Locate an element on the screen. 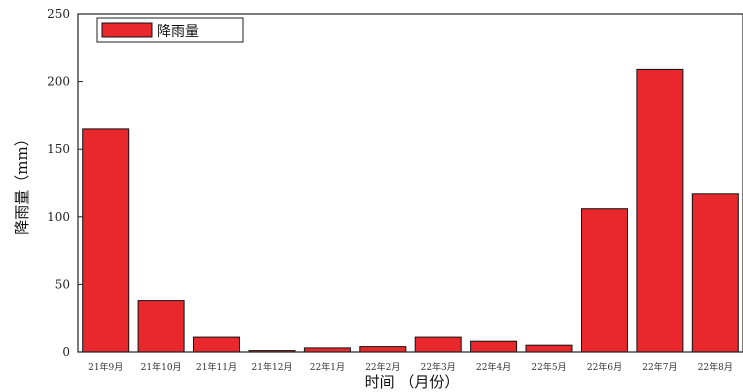 Image resolution: width=743 pixels, height=392 pixels. x-tick-label: 22年3月 is located at coordinates (438, 367).